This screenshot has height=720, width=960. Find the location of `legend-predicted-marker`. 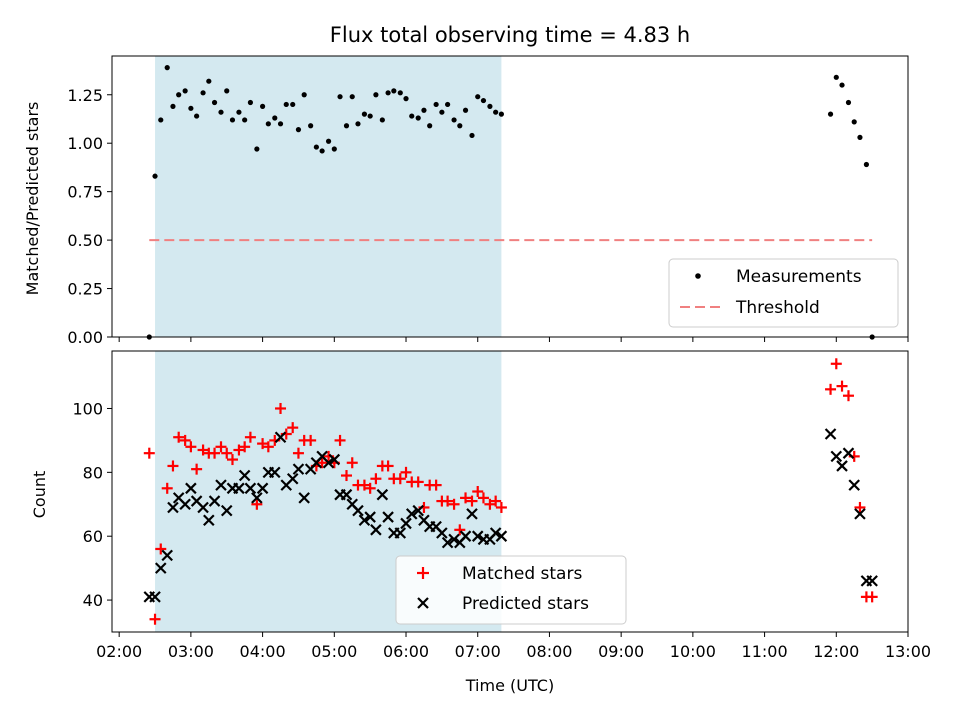

legend-predicted-marker is located at coordinates (423, 603).